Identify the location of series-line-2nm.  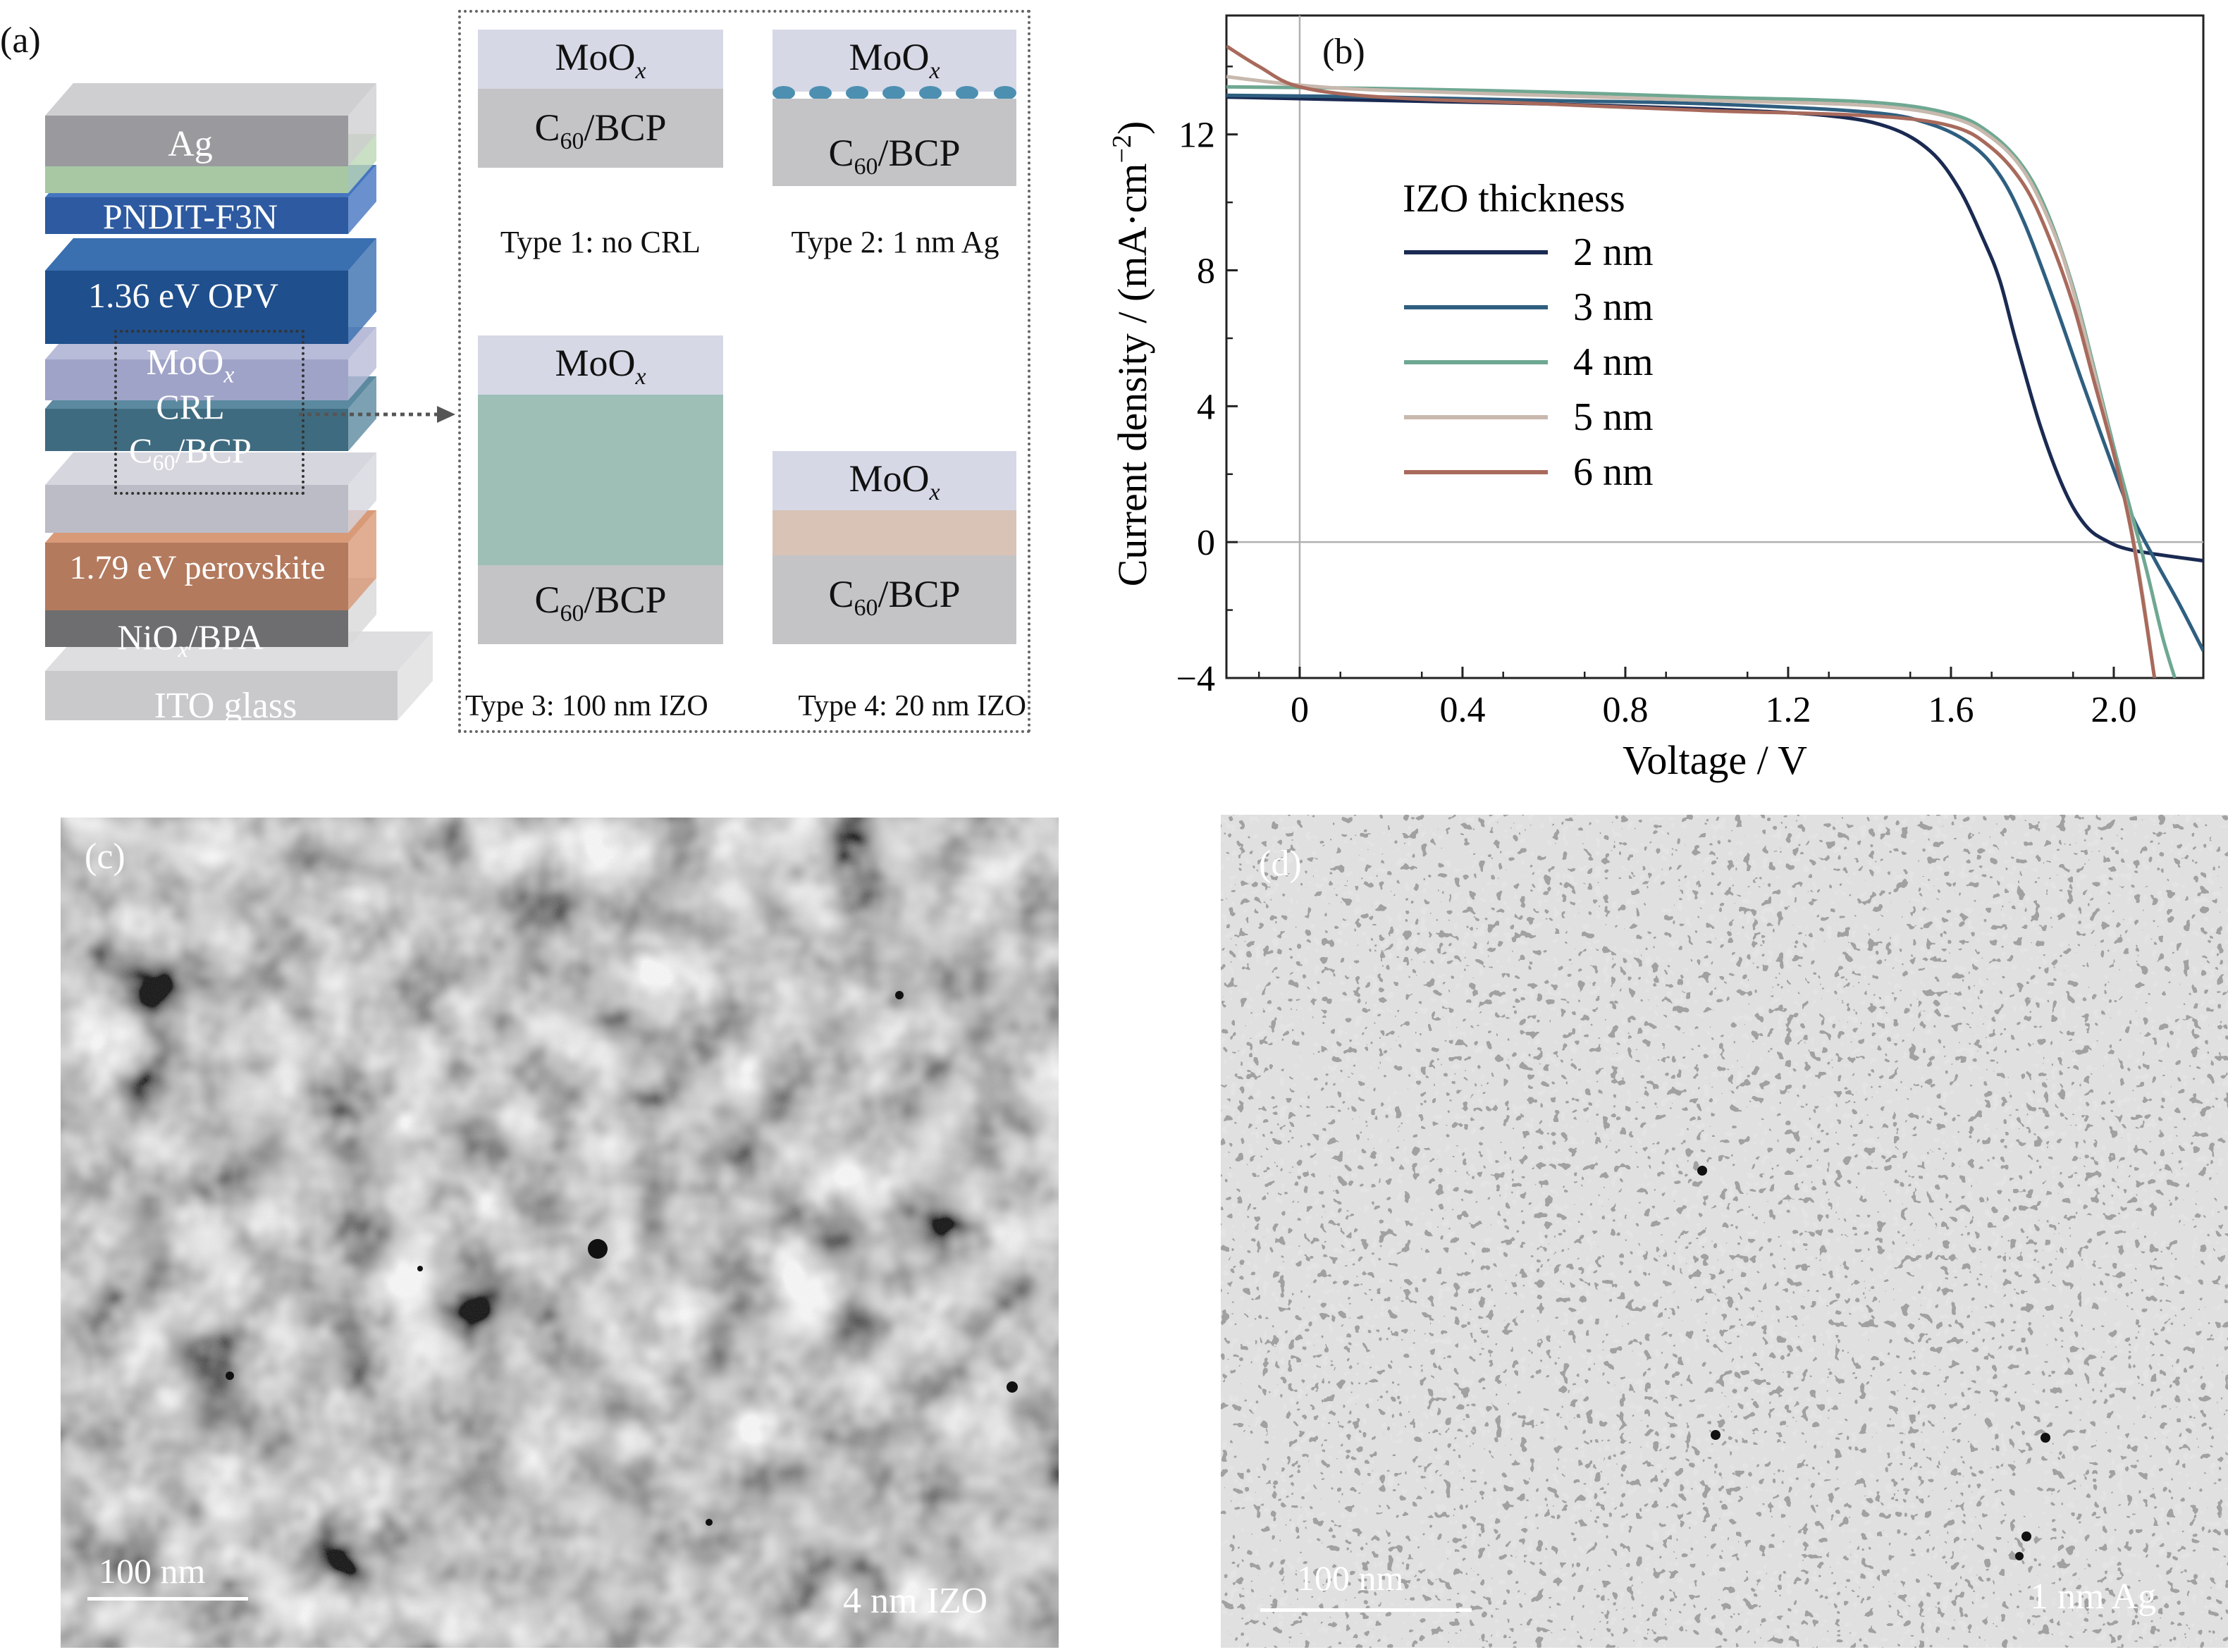
(1715, 329).